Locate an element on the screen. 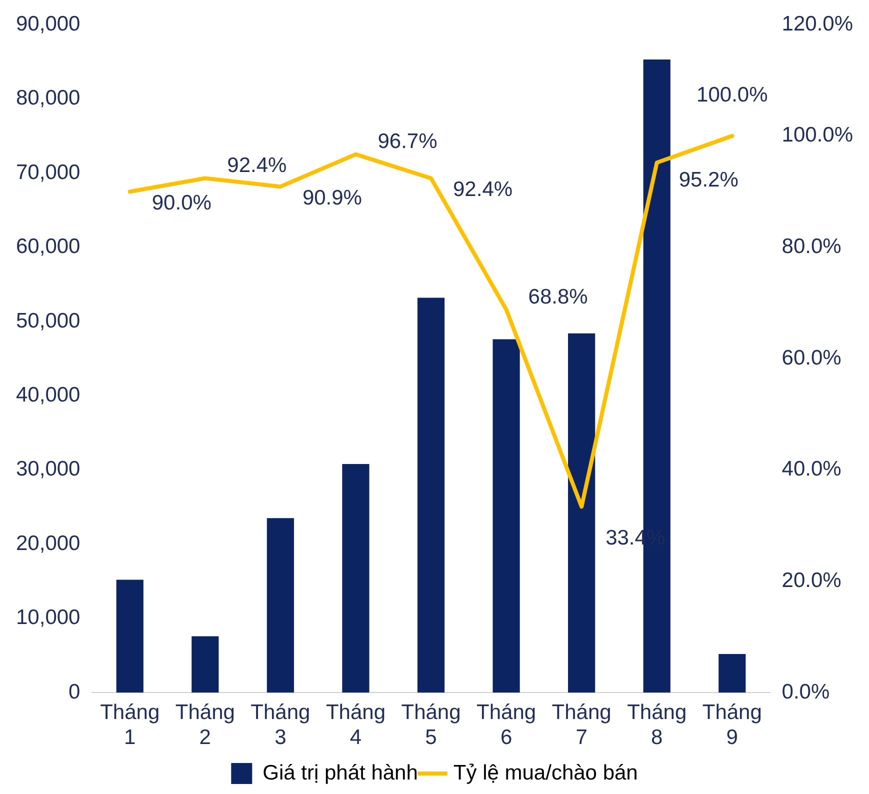 The height and width of the screenshot is (794, 869). x-tick-label: Tháng 6 is located at coordinates (506, 725).